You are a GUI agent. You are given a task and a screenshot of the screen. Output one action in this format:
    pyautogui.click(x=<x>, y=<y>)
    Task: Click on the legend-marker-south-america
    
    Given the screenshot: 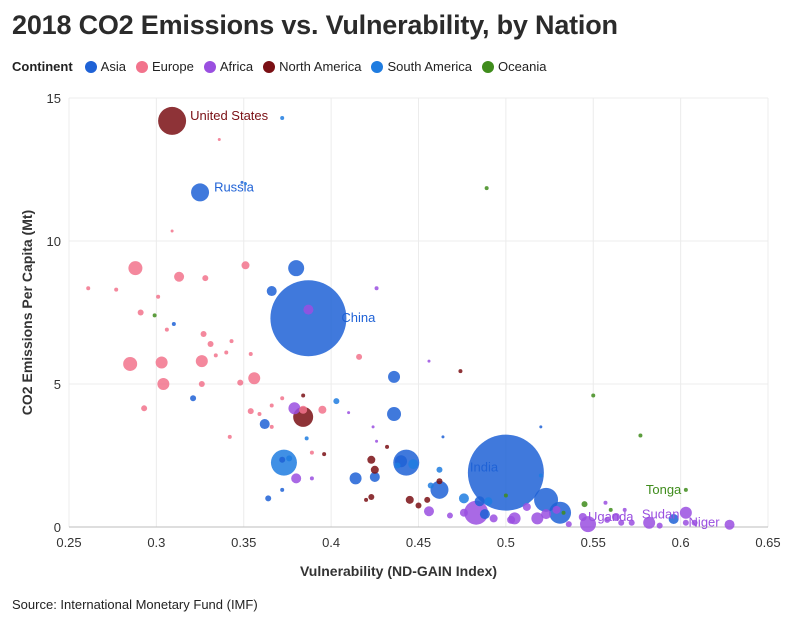 What is the action you would take?
    pyautogui.click(x=377, y=66)
    